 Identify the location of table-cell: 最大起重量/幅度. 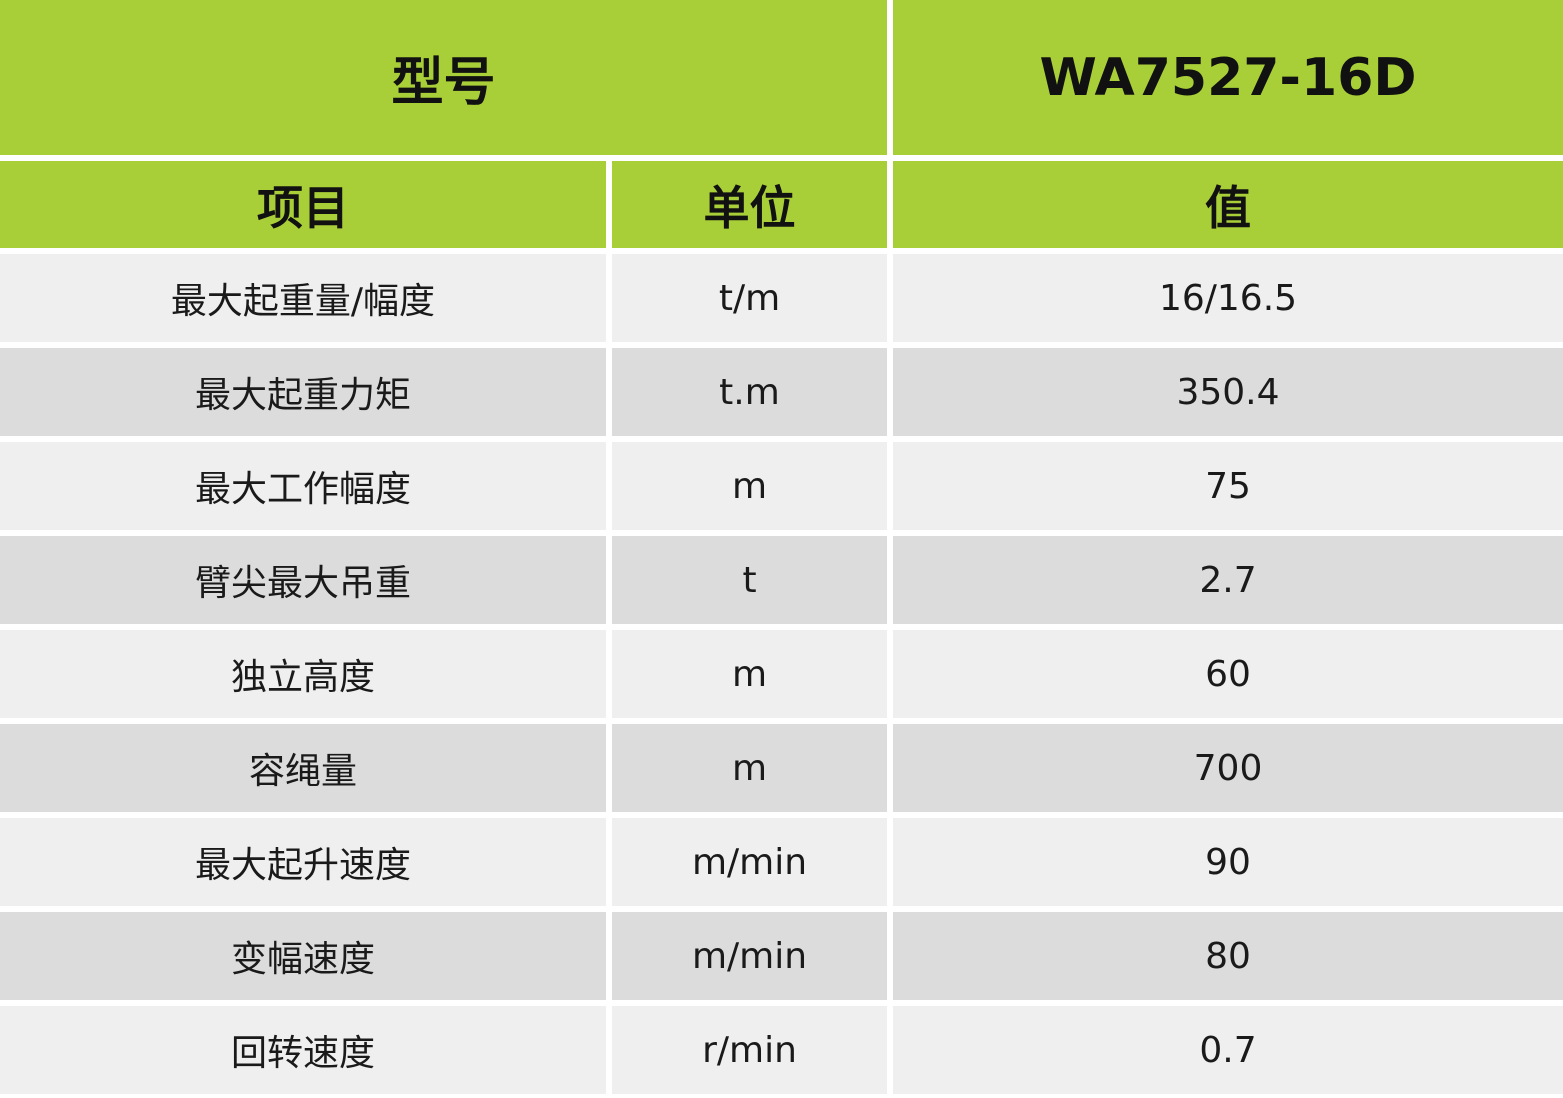
(303, 298).